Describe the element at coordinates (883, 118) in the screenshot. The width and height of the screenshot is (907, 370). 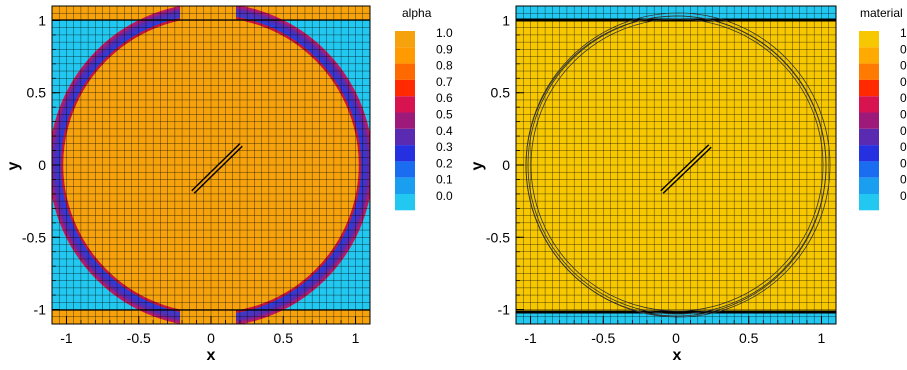
I see `material-legend: 1.0 0.9 0.8 0.7 0.6 0.5 0.4 0.3 0.2 0.1 0.0` at that location.